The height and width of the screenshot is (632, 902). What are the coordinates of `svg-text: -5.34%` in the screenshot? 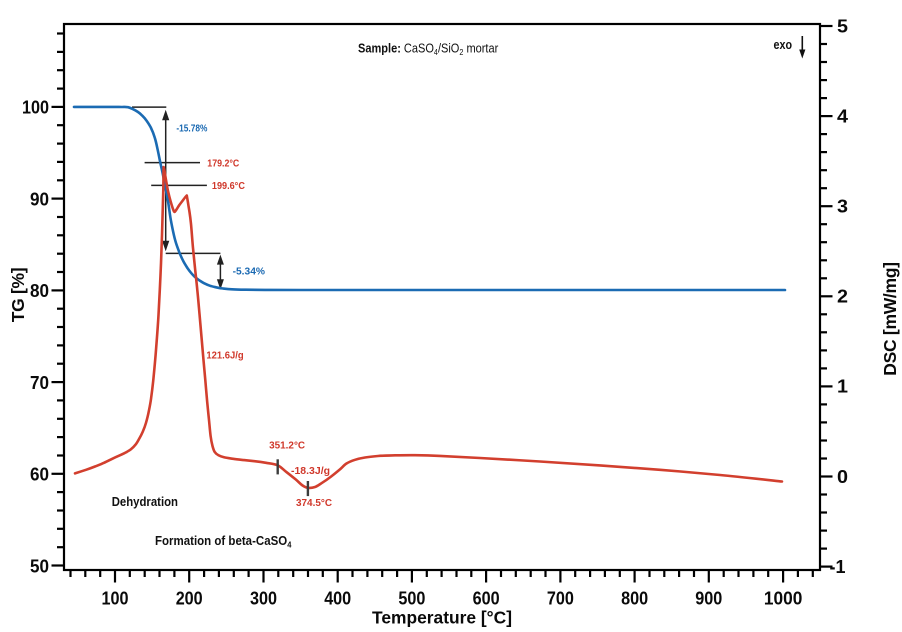 It's located at (249, 272).